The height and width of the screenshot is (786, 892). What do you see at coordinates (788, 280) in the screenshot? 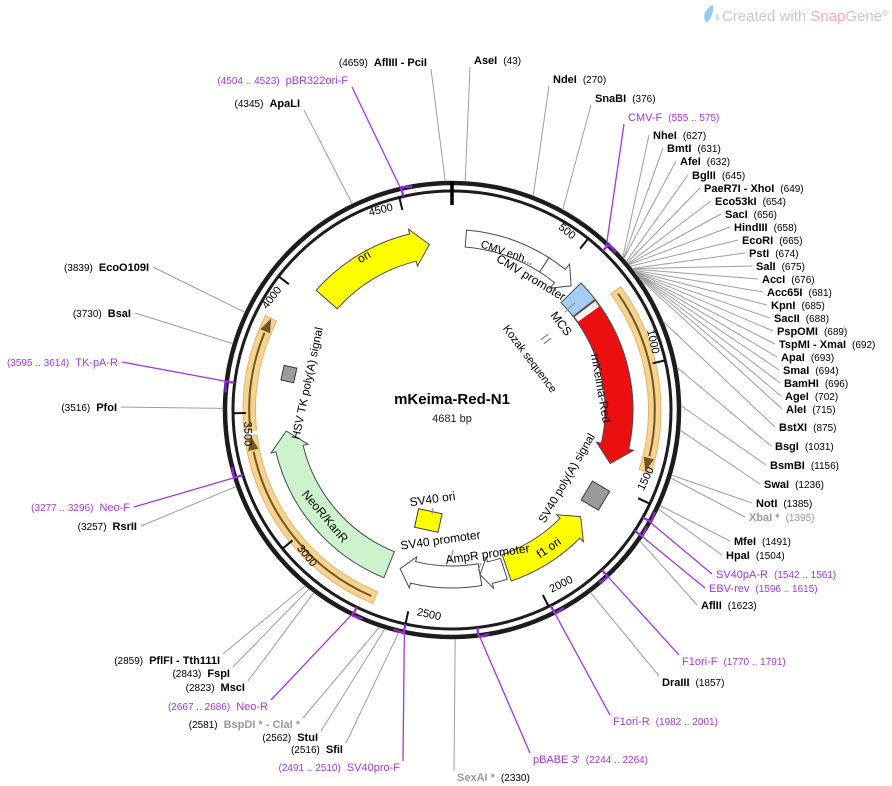
I see `enzyme-label-AccI: AccI (676)` at bounding box center [788, 280].